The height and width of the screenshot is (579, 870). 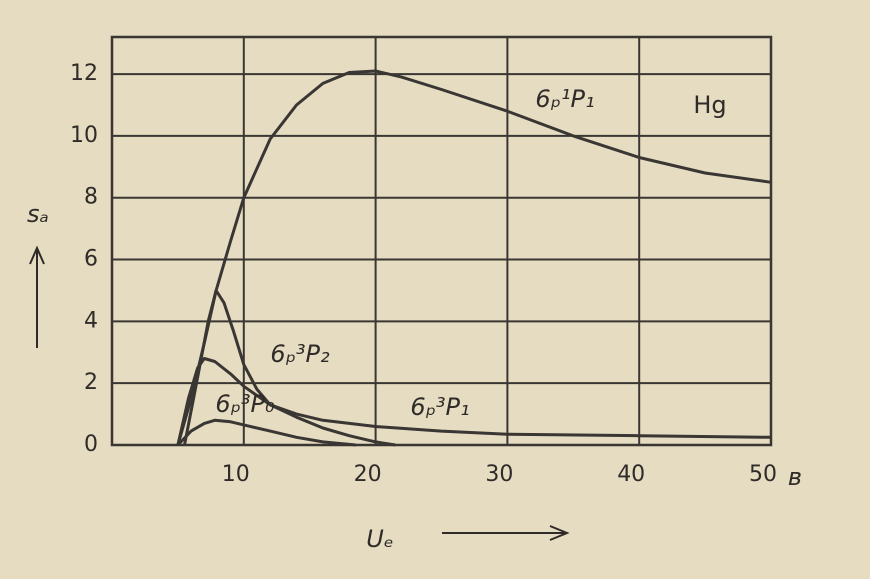 I want to click on y-tick-label: 8, so click(x=91, y=197).